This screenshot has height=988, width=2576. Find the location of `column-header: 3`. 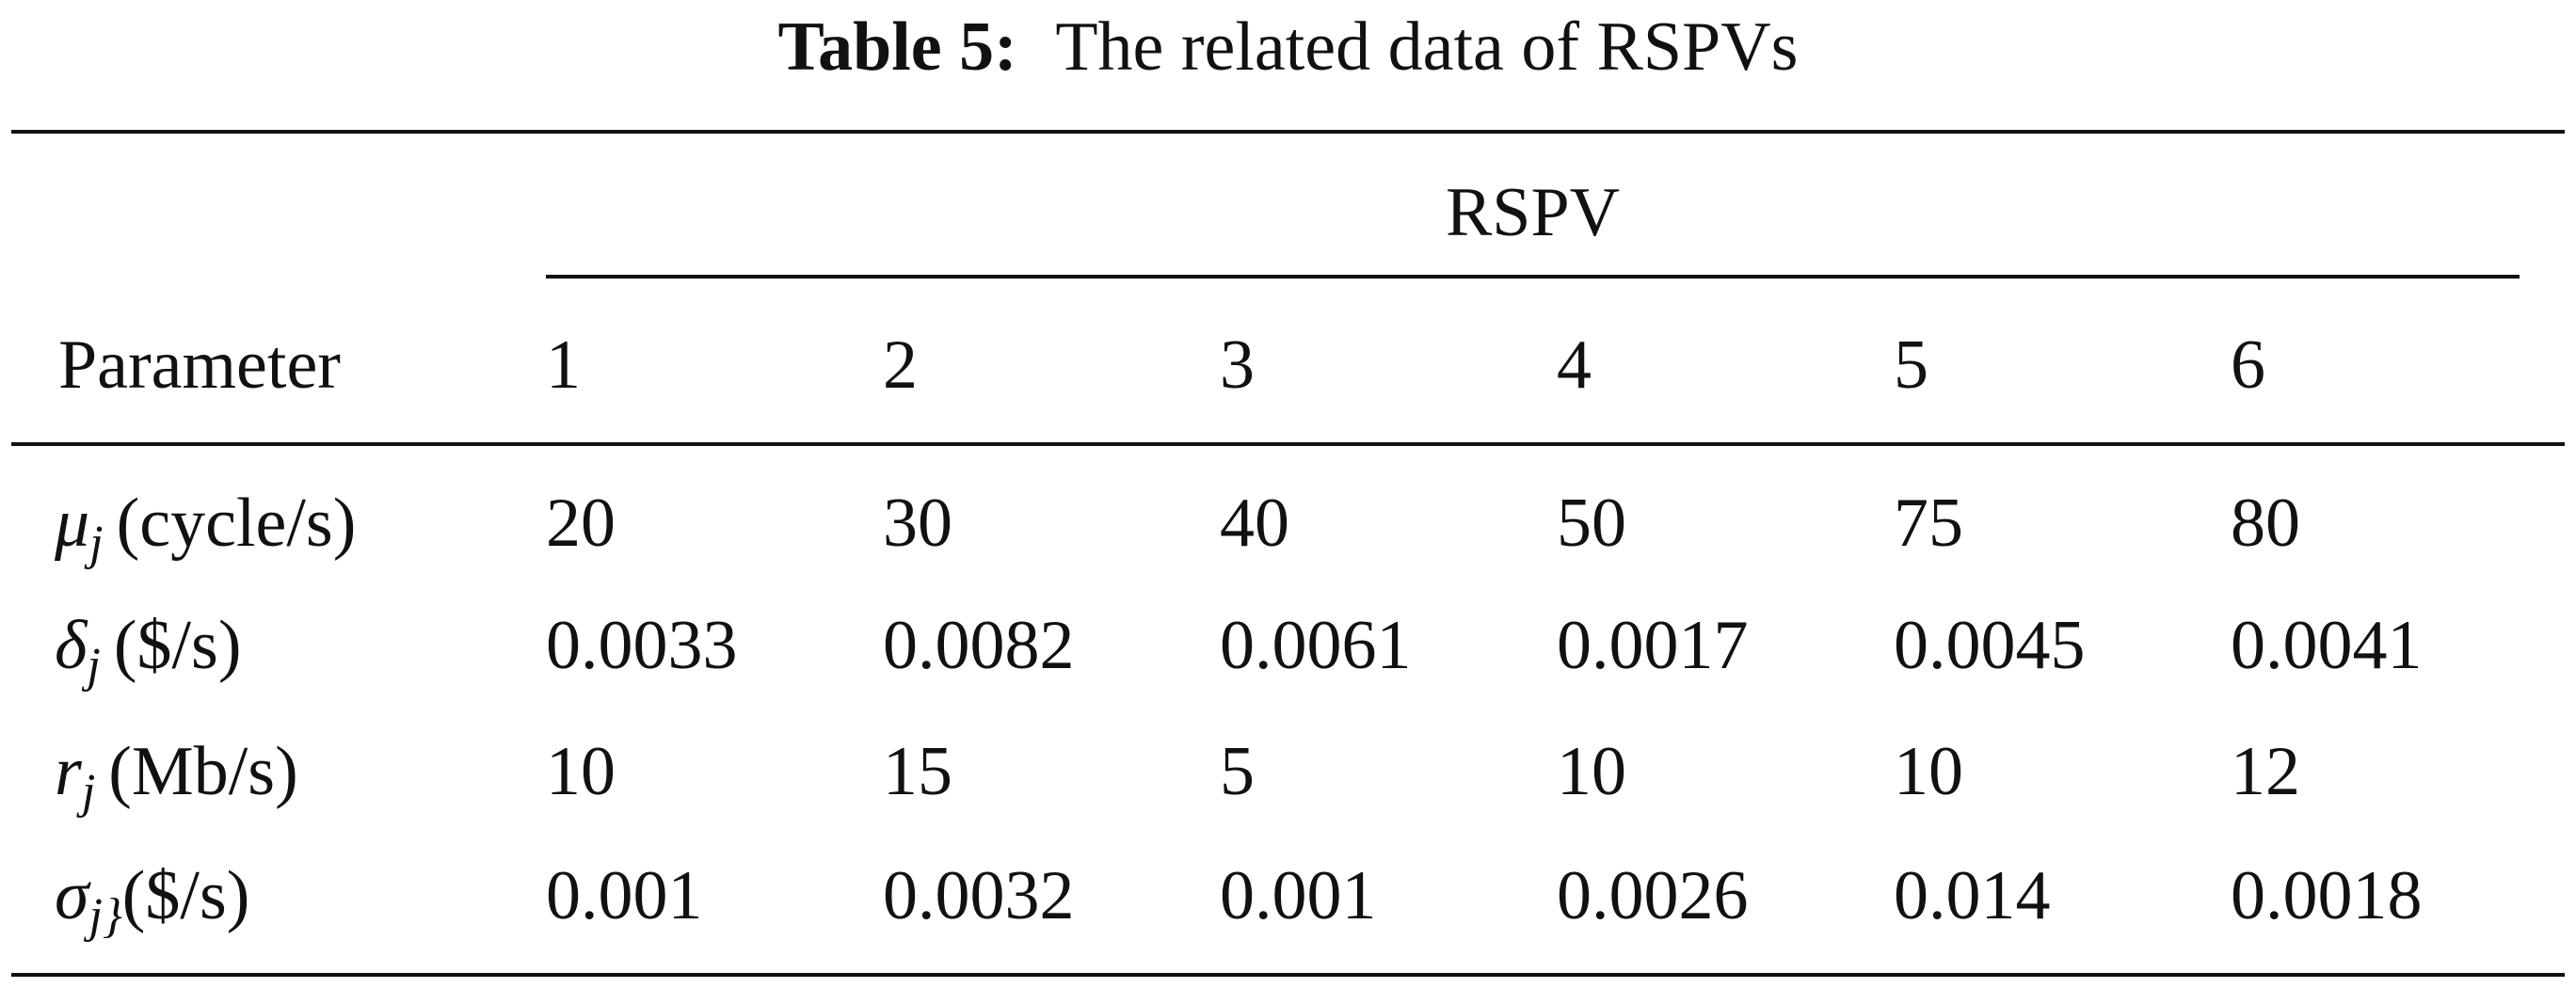

column-header: 3 is located at coordinates (1237, 366).